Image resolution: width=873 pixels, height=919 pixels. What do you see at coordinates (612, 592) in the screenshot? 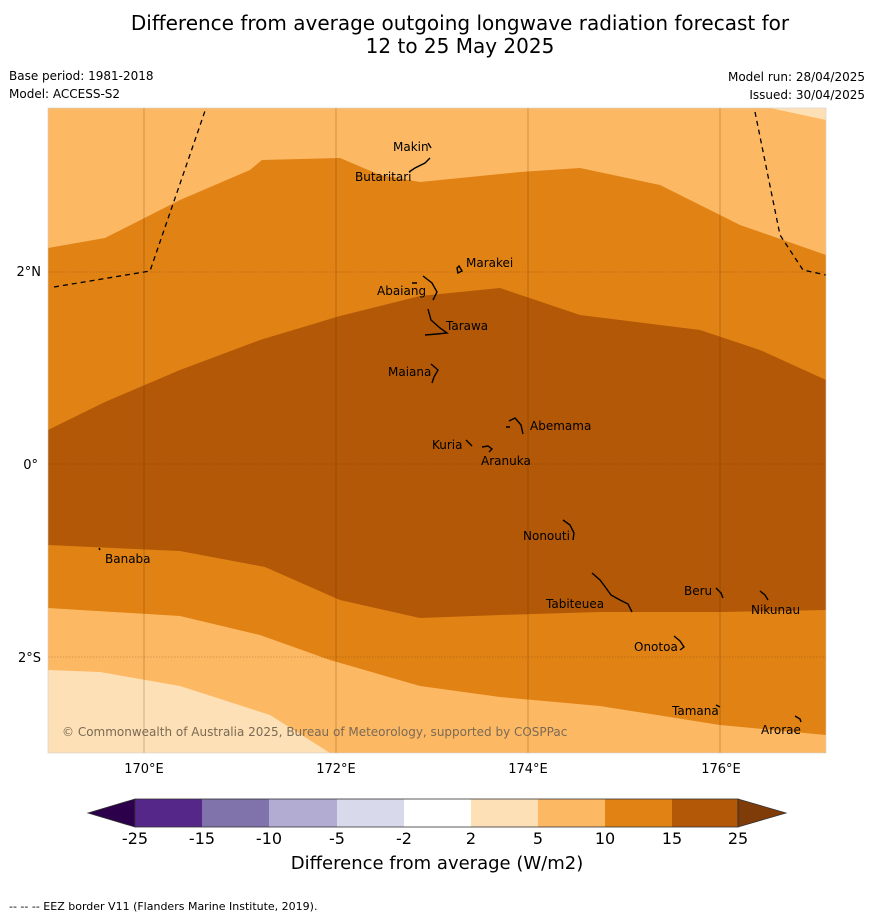
I see `tabiteuea-outline` at bounding box center [612, 592].